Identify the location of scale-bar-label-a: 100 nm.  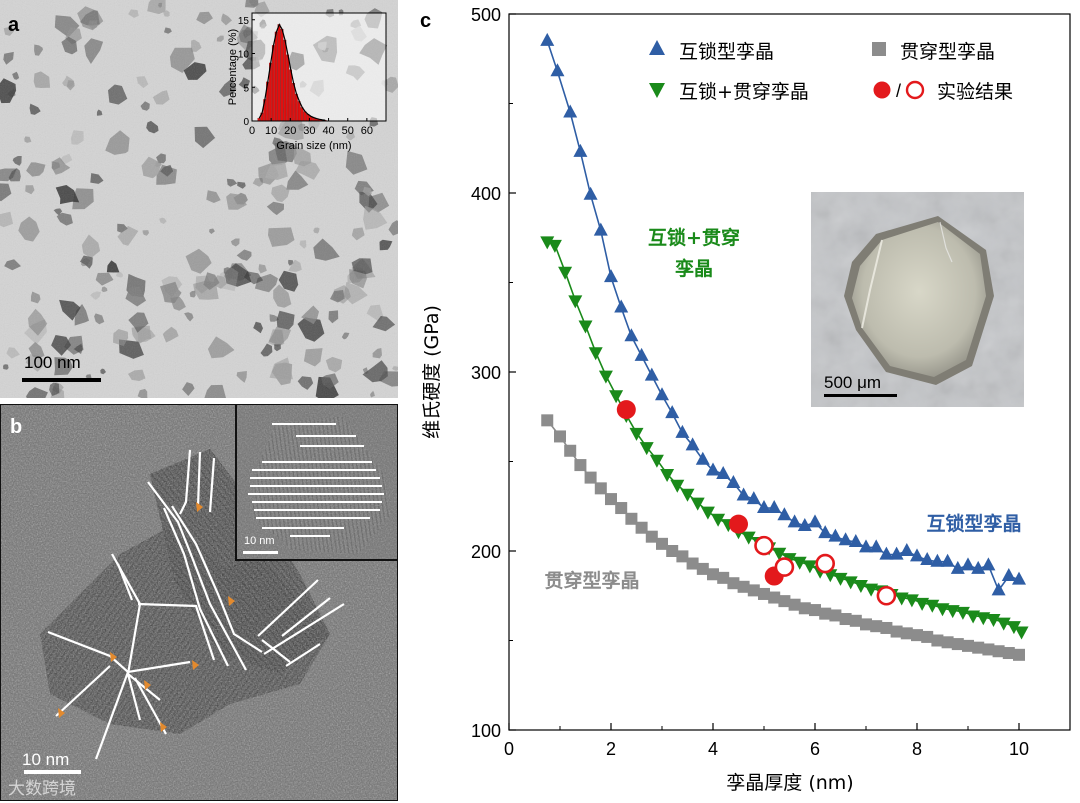
(52, 362).